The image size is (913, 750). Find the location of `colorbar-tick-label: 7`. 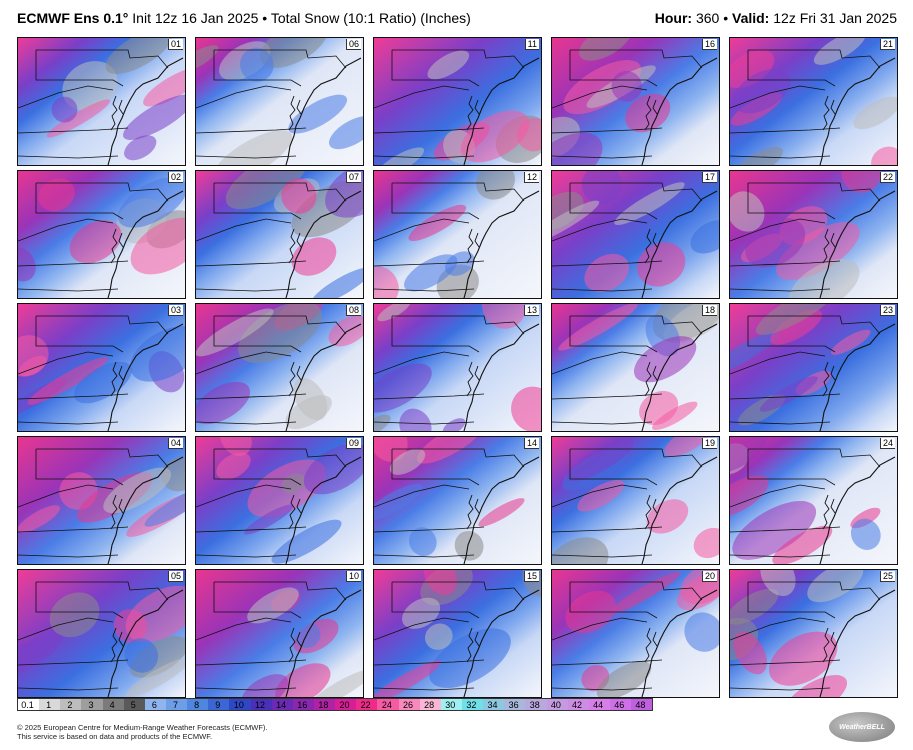

colorbar-tick-label: 7 is located at coordinates (175, 705).